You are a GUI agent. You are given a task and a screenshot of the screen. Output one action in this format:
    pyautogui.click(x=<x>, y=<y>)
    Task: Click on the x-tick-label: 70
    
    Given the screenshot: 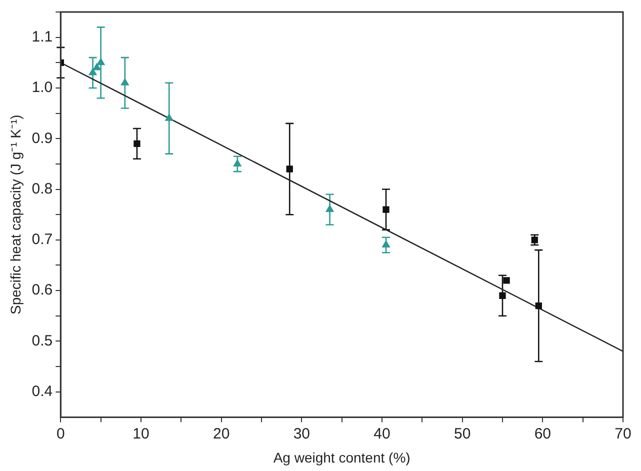 What is the action you would take?
    pyautogui.click(x=623, y=433)
    